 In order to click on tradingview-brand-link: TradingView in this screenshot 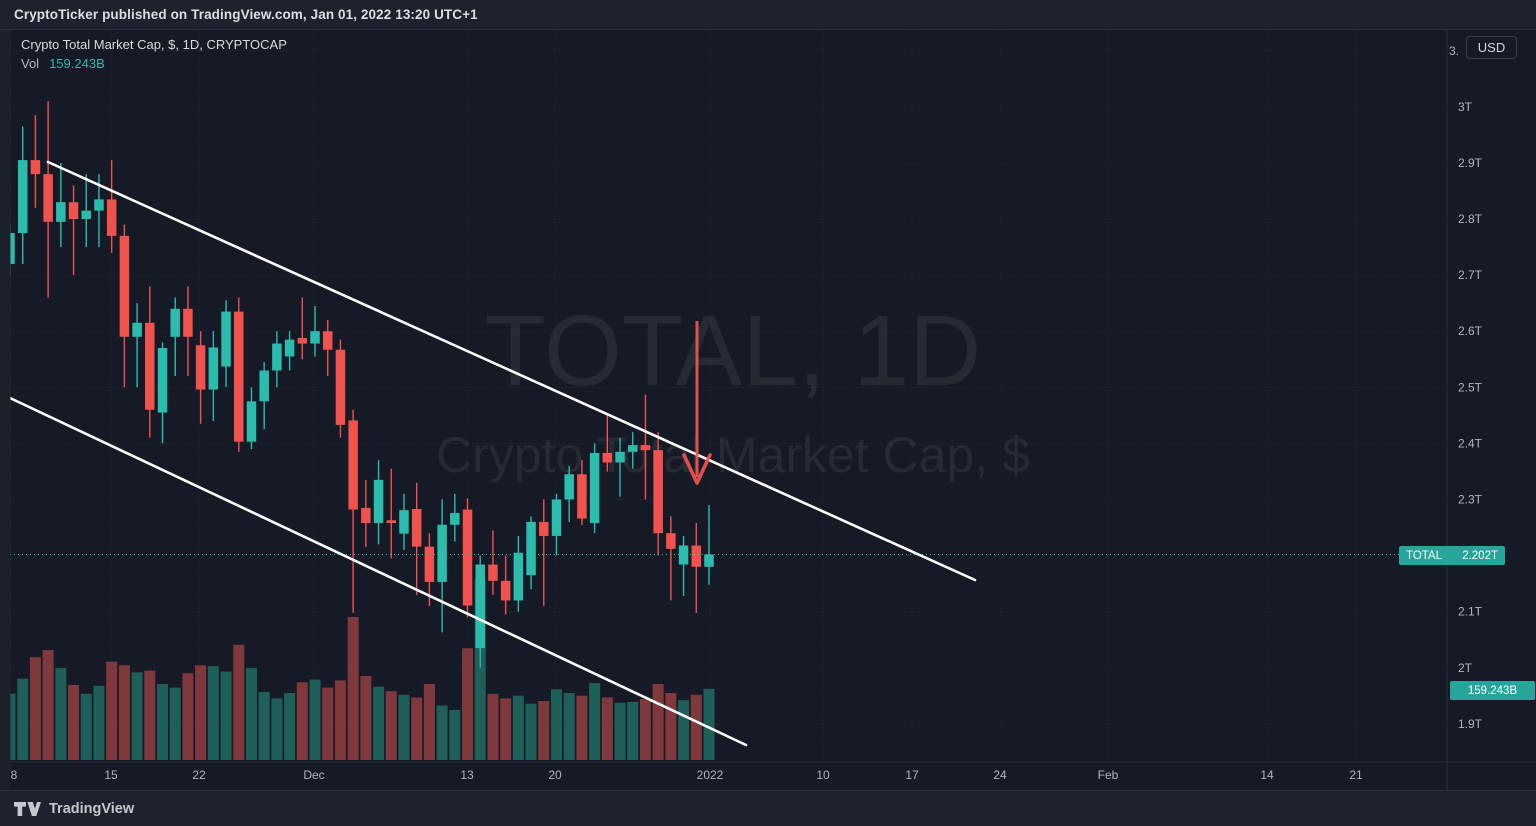, I will do `click(92, 808)`.